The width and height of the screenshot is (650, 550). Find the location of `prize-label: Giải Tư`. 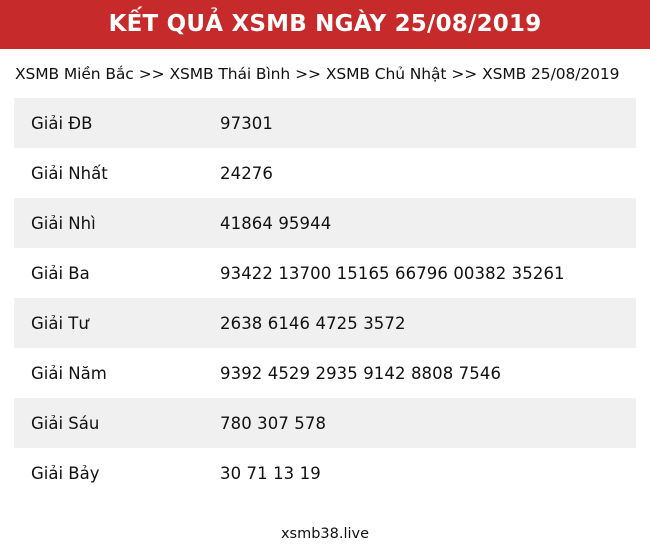

prize-label: Giải Tư is located at coordinates (60, 323).